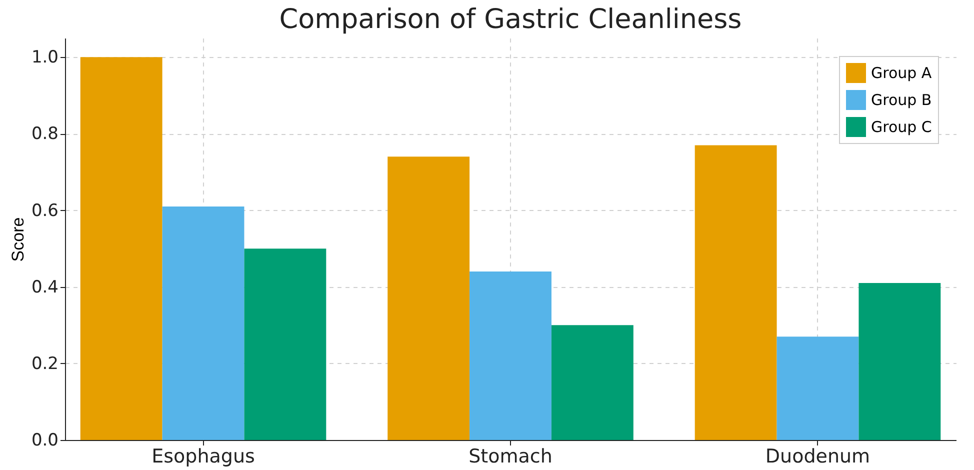 The image size is (974, 470). What do you see at coordinates (44, 364) in the screenshot?
I see `y-tick-label: 0.2` at bounding box center [44, 364].